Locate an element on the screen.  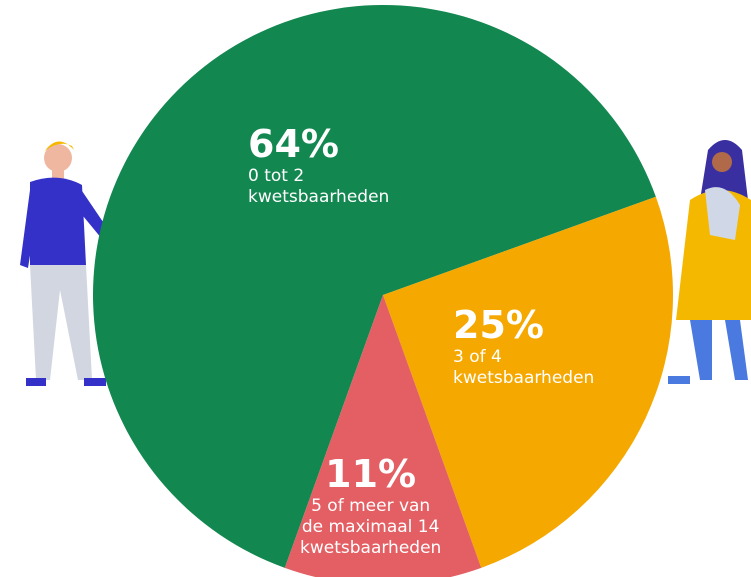
category-label: 0 tot 2 kwetsbaarheden is located at coordinates (319, 186).